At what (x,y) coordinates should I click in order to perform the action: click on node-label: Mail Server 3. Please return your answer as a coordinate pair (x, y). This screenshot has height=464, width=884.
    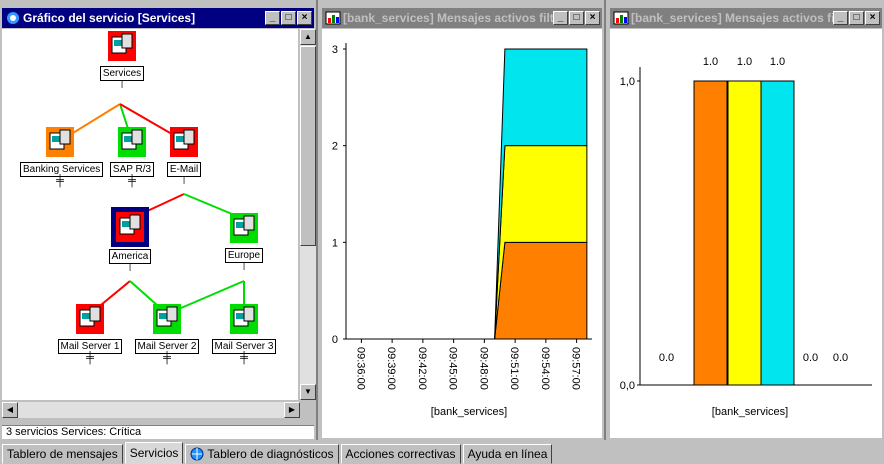
    Looking at the image, I should click on (244, 346).